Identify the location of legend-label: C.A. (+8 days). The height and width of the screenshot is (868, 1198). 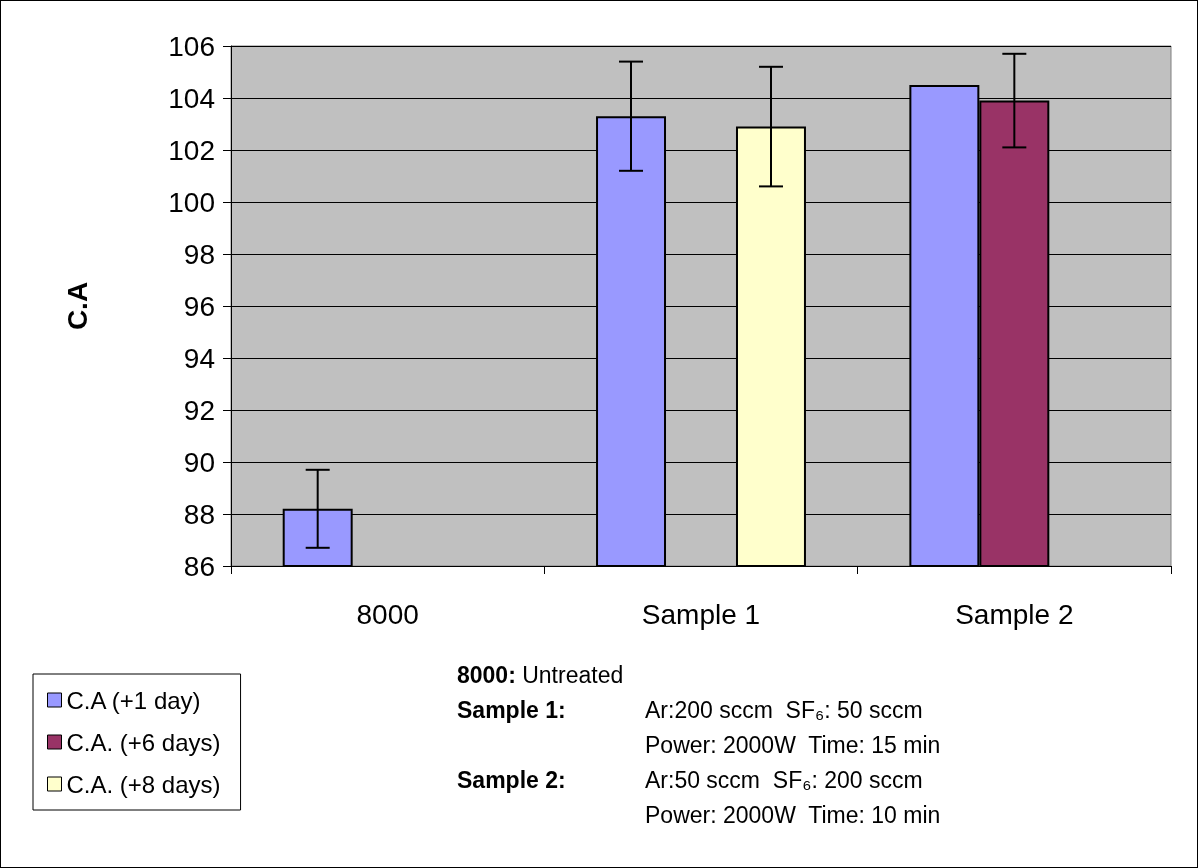
(143, 784).